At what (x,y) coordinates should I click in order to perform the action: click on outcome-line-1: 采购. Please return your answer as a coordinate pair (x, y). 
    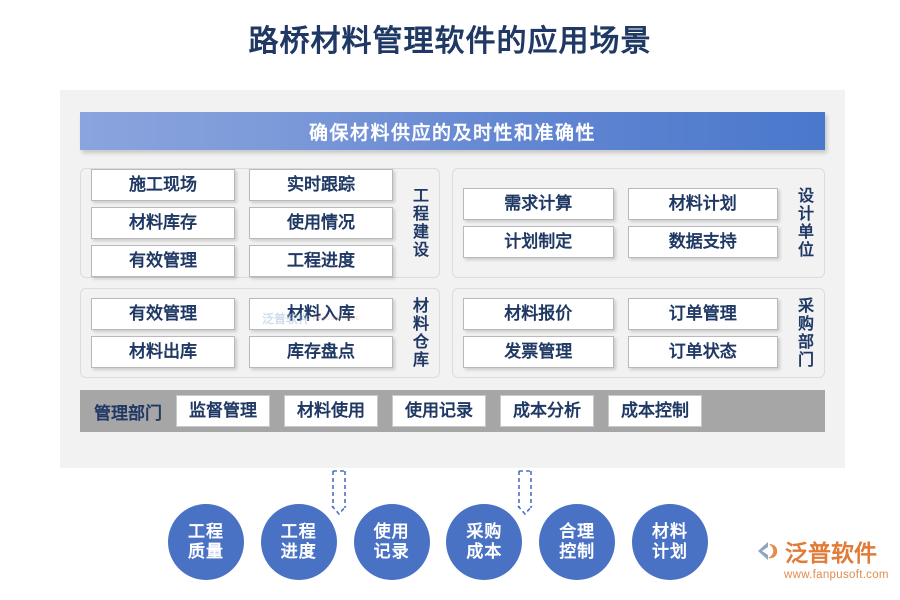
    Looking at the image, I should click on (484, 531).